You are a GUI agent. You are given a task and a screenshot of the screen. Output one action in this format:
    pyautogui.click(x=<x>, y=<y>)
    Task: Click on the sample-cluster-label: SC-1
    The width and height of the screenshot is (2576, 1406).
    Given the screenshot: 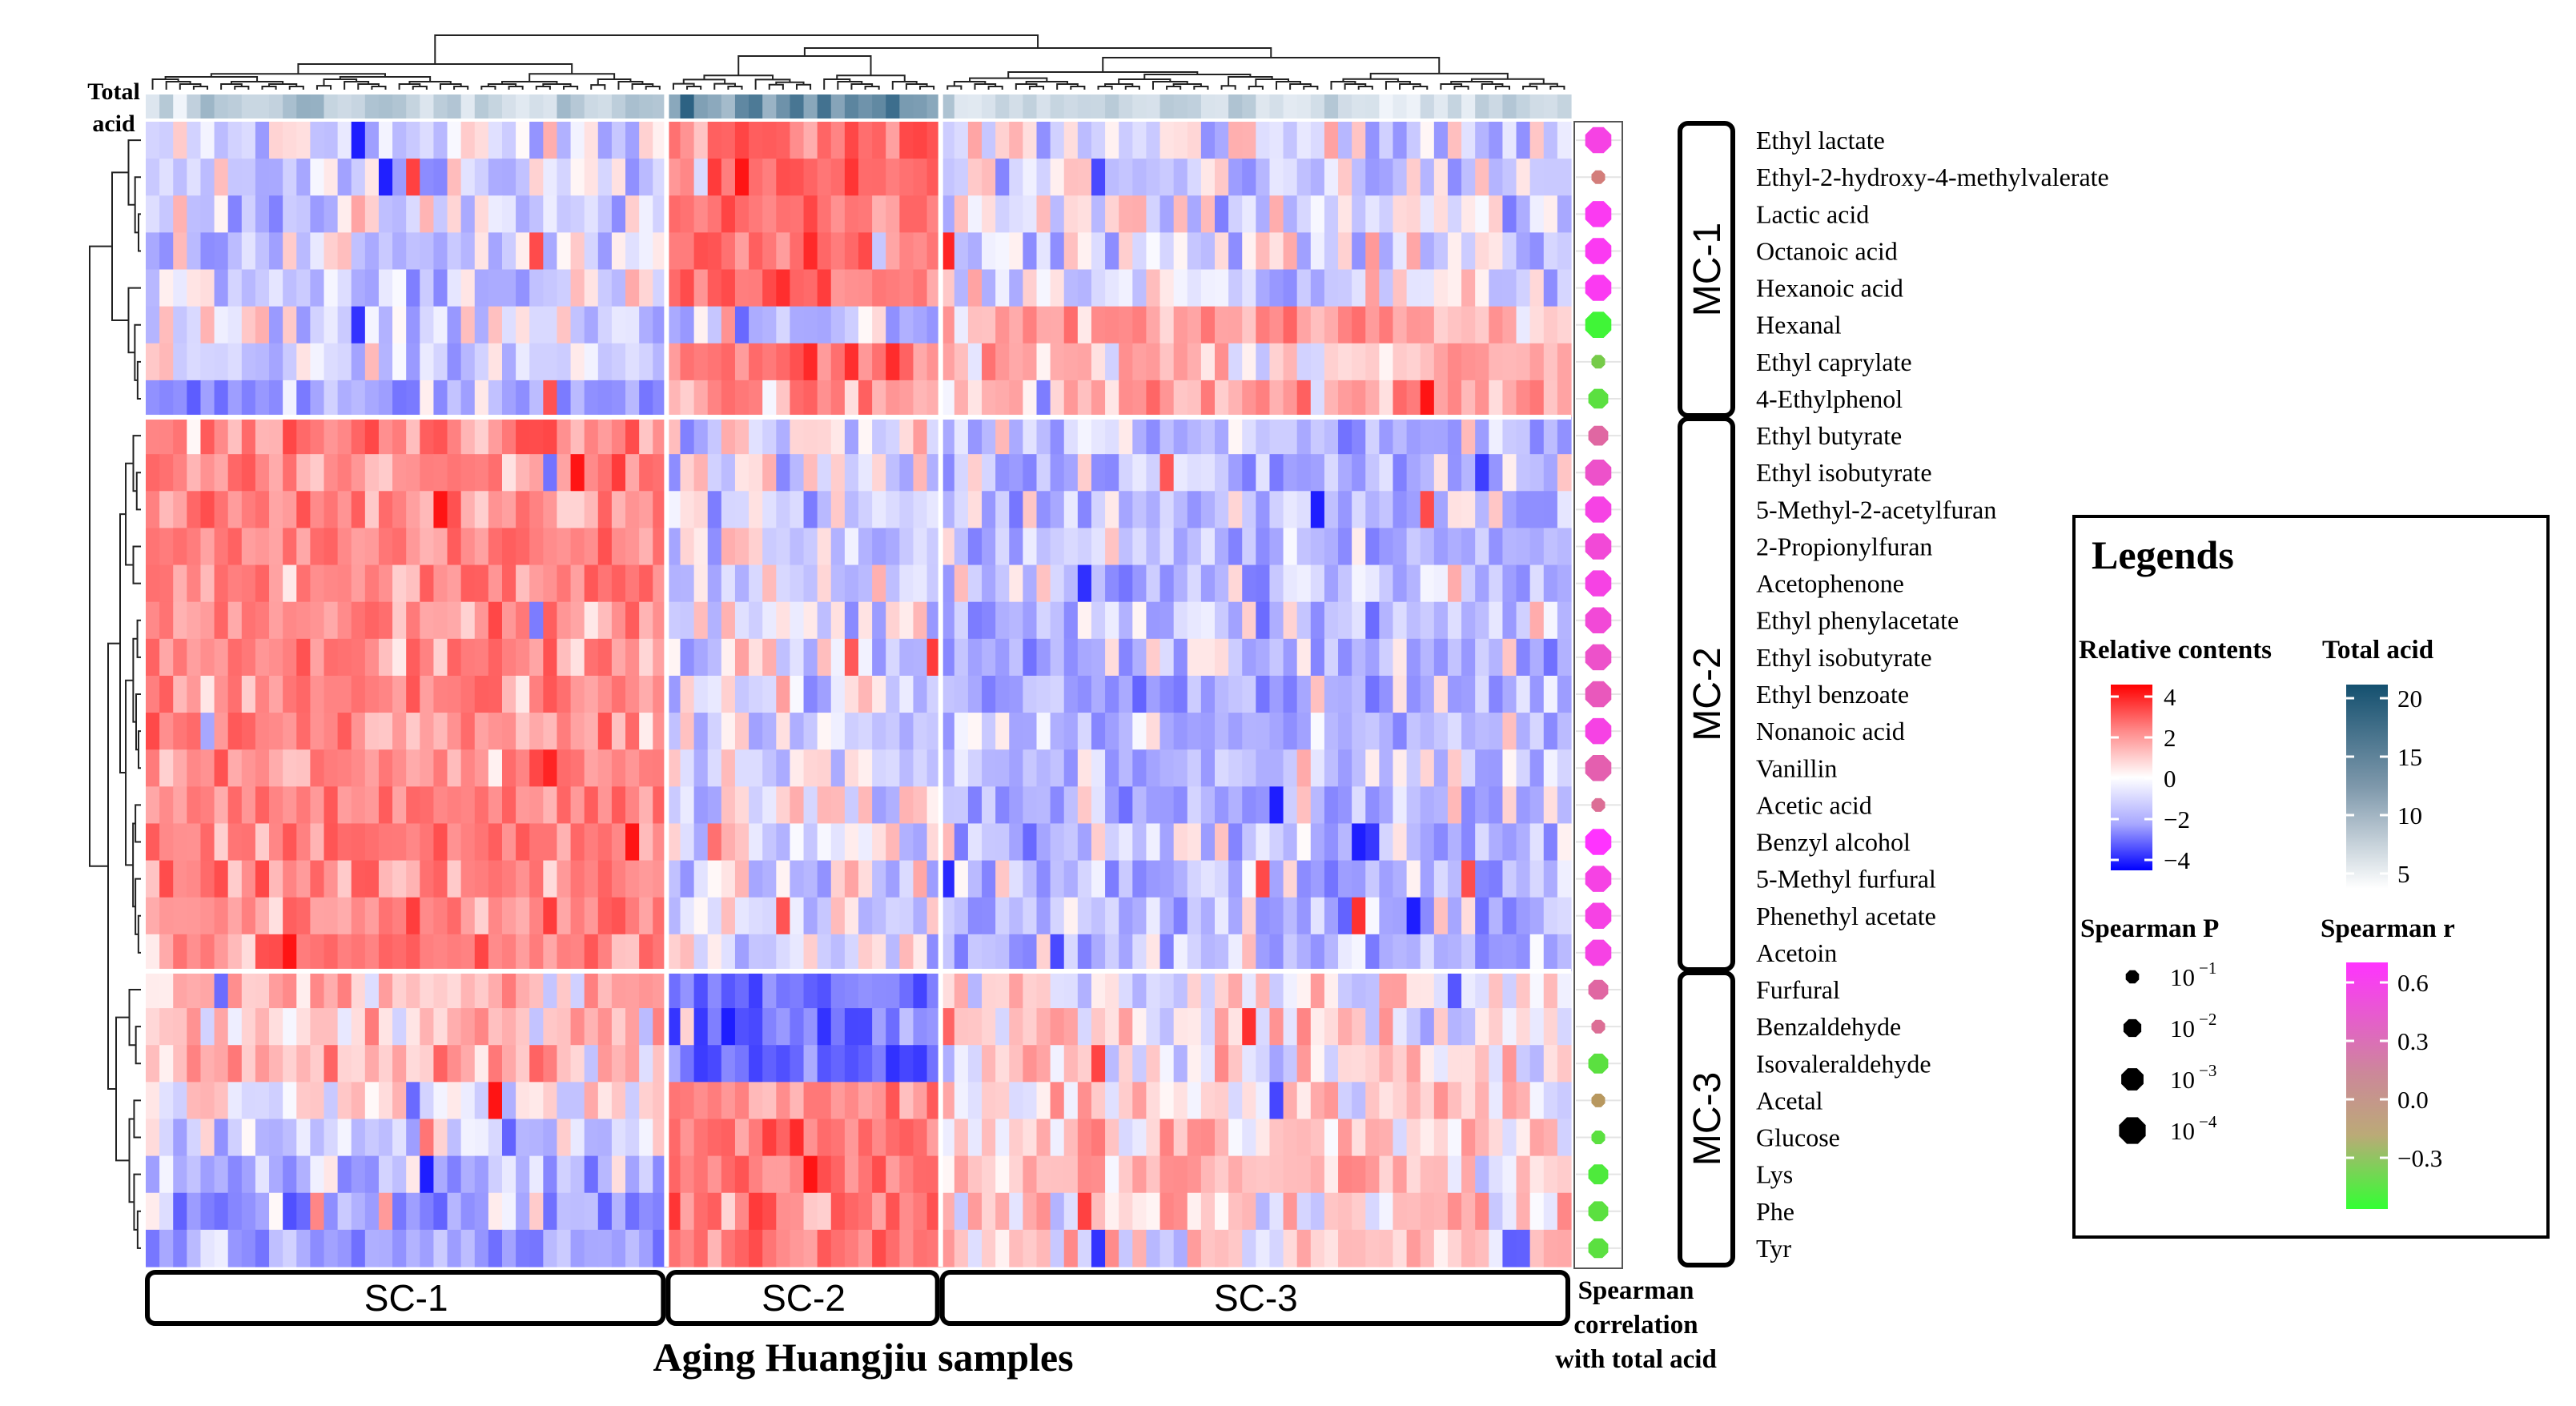 What is the action you would take?
    pyautogui.click(x=406, y=1298)
    